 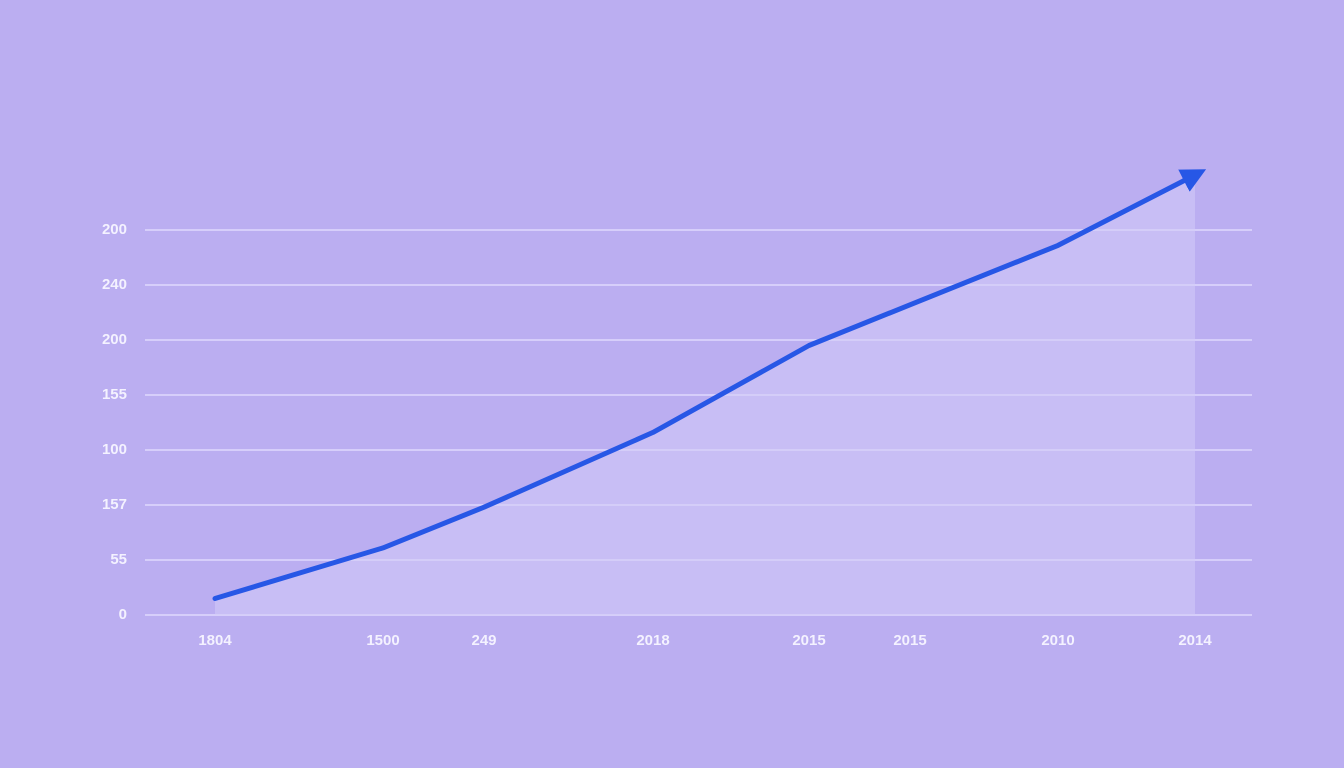 What do you see at coordinates (114, 284) in the screenshot?
I see `y-tick-label: 240` at bounding box center [114, 284].